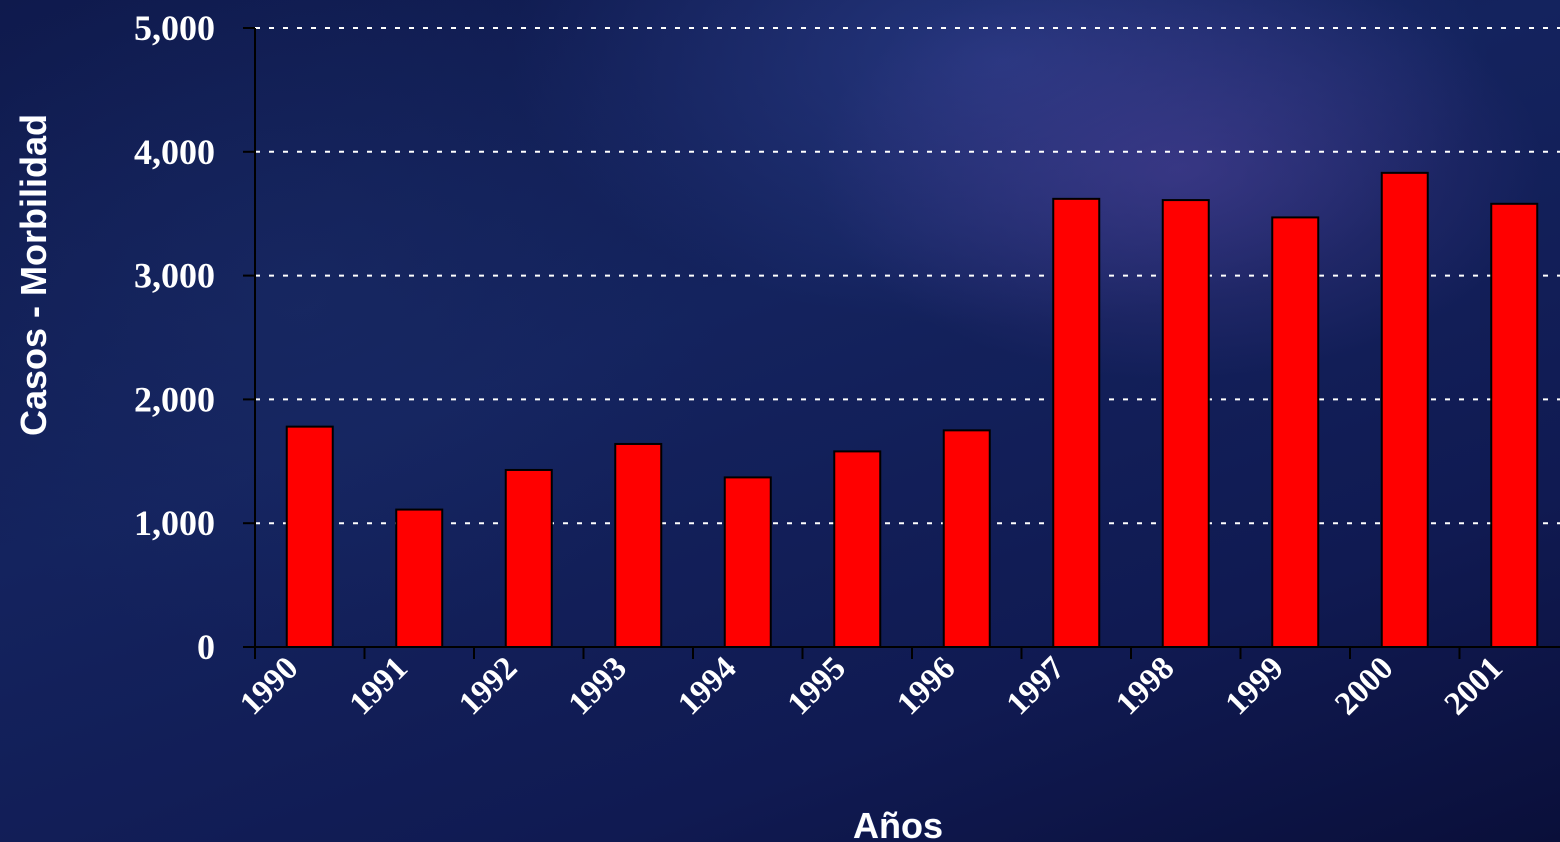  I want to click on bar-1994, so click(747, 562).